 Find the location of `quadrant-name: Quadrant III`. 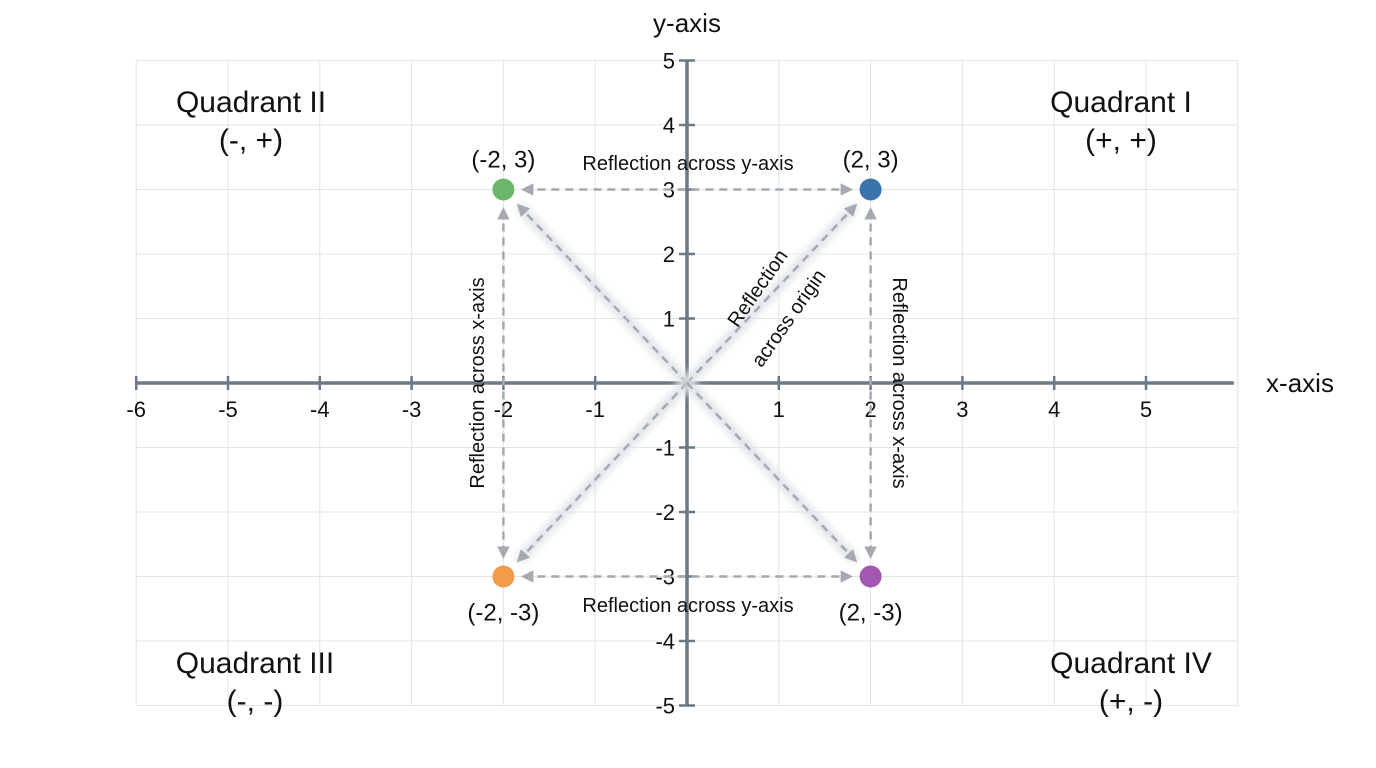

quadrant-name: Quadrant III is located at coordinates (255, 663).